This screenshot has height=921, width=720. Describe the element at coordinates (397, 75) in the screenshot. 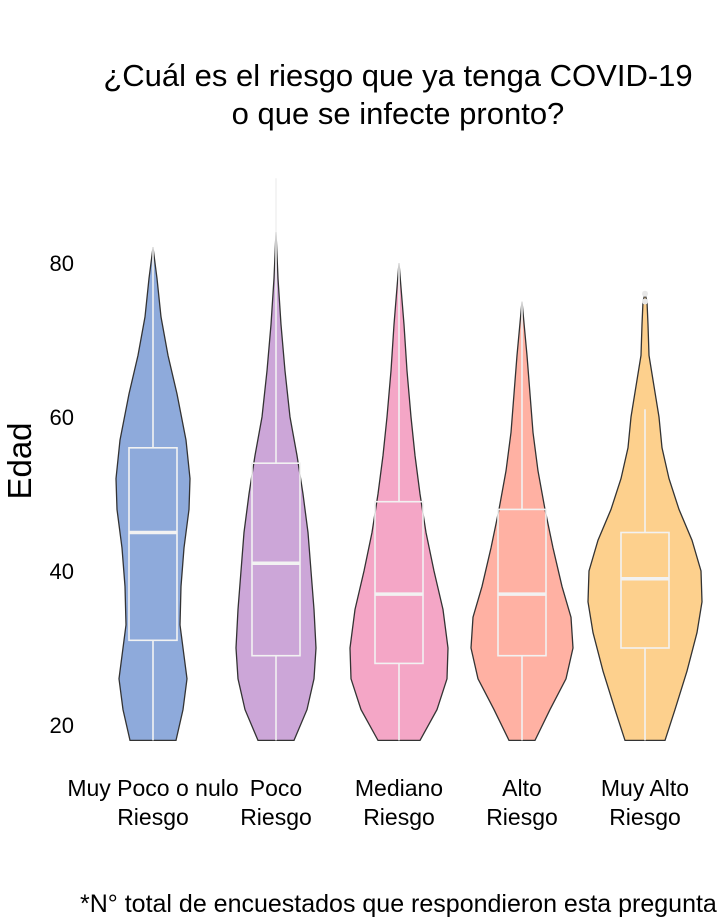

I see `chart-title-line-1: ¿Cuál es el riesgo que ya tenga COVID-19` at that location.